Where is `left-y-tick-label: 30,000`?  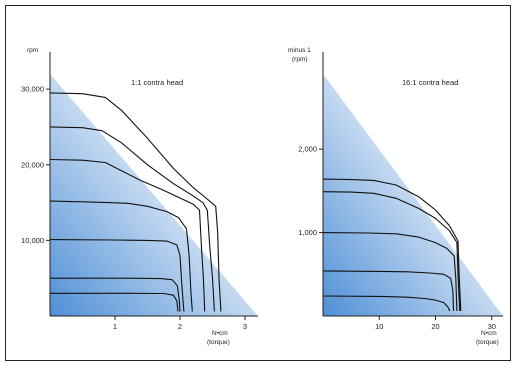
left-y-tick-label: 30,000 is located at coordinates (32, 89).